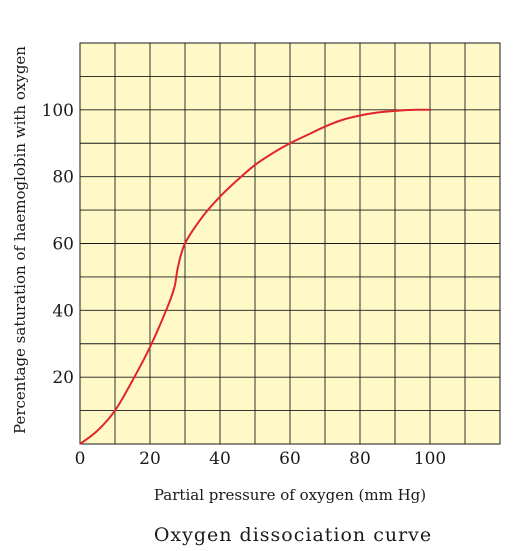 The height and width of the screenshot is (551, 514). I want to click on y-tick-label: 40, so click(63, 311).